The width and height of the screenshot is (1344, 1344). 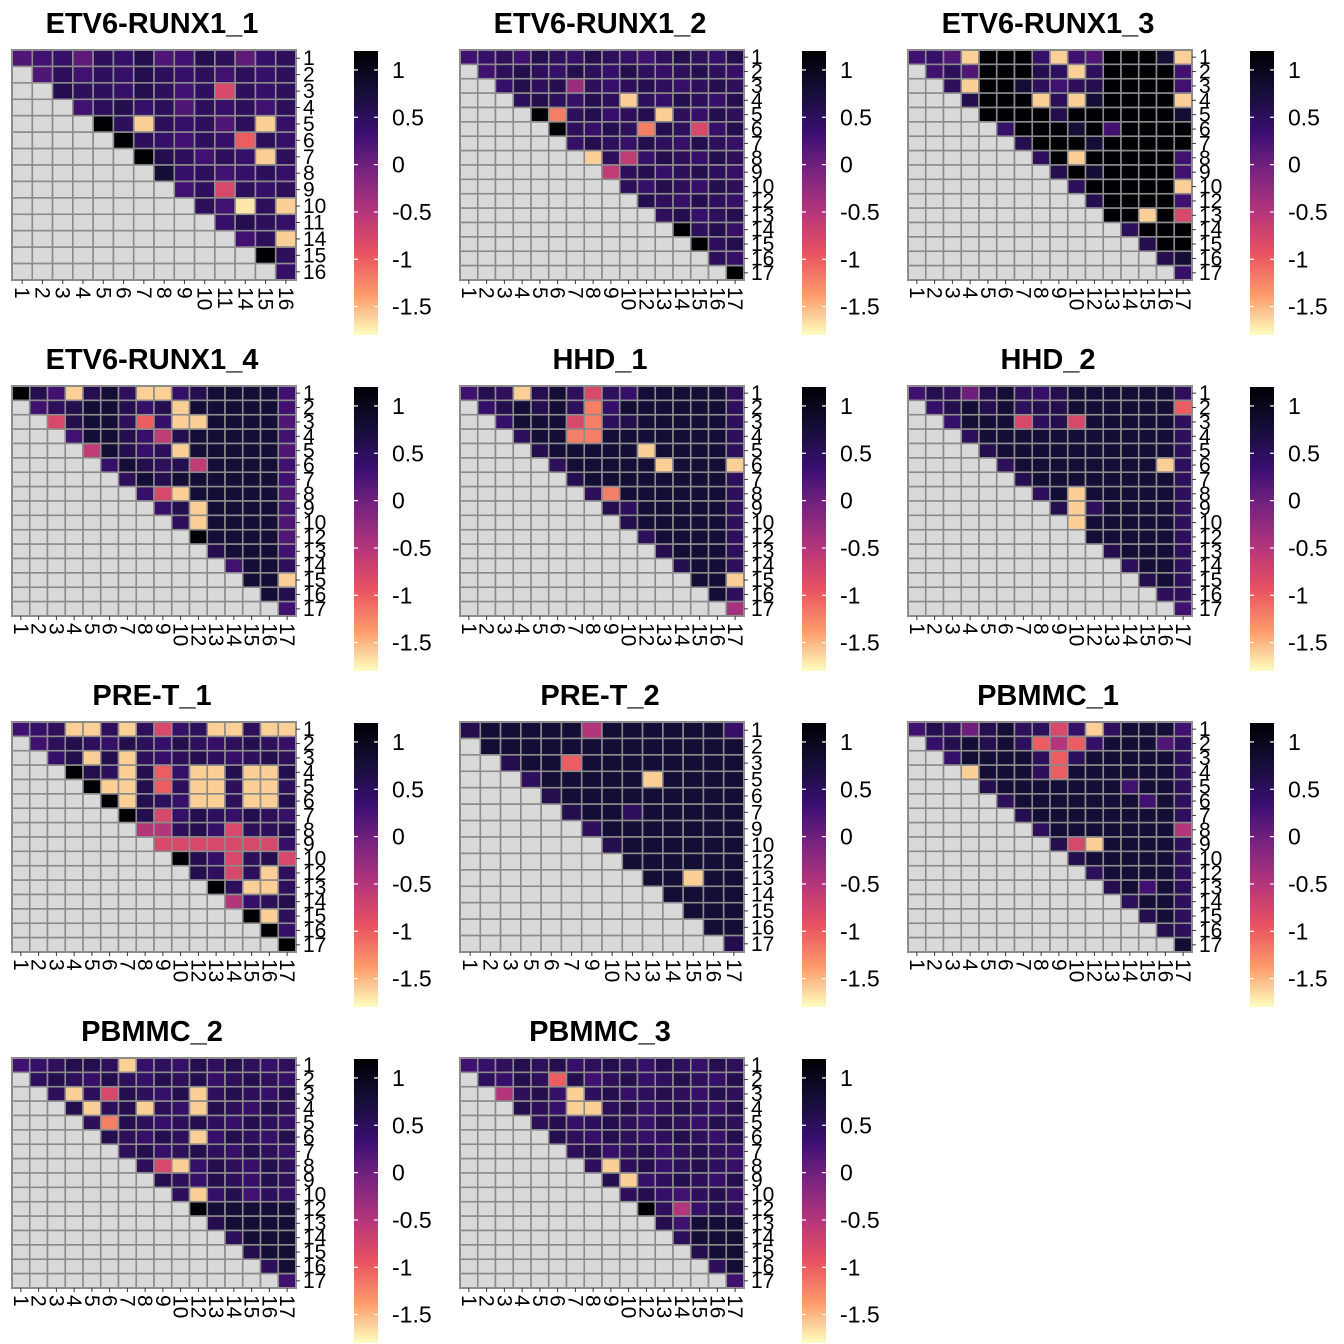 I want to click on row-tick-label: 10, so click(x=314, y=1195).